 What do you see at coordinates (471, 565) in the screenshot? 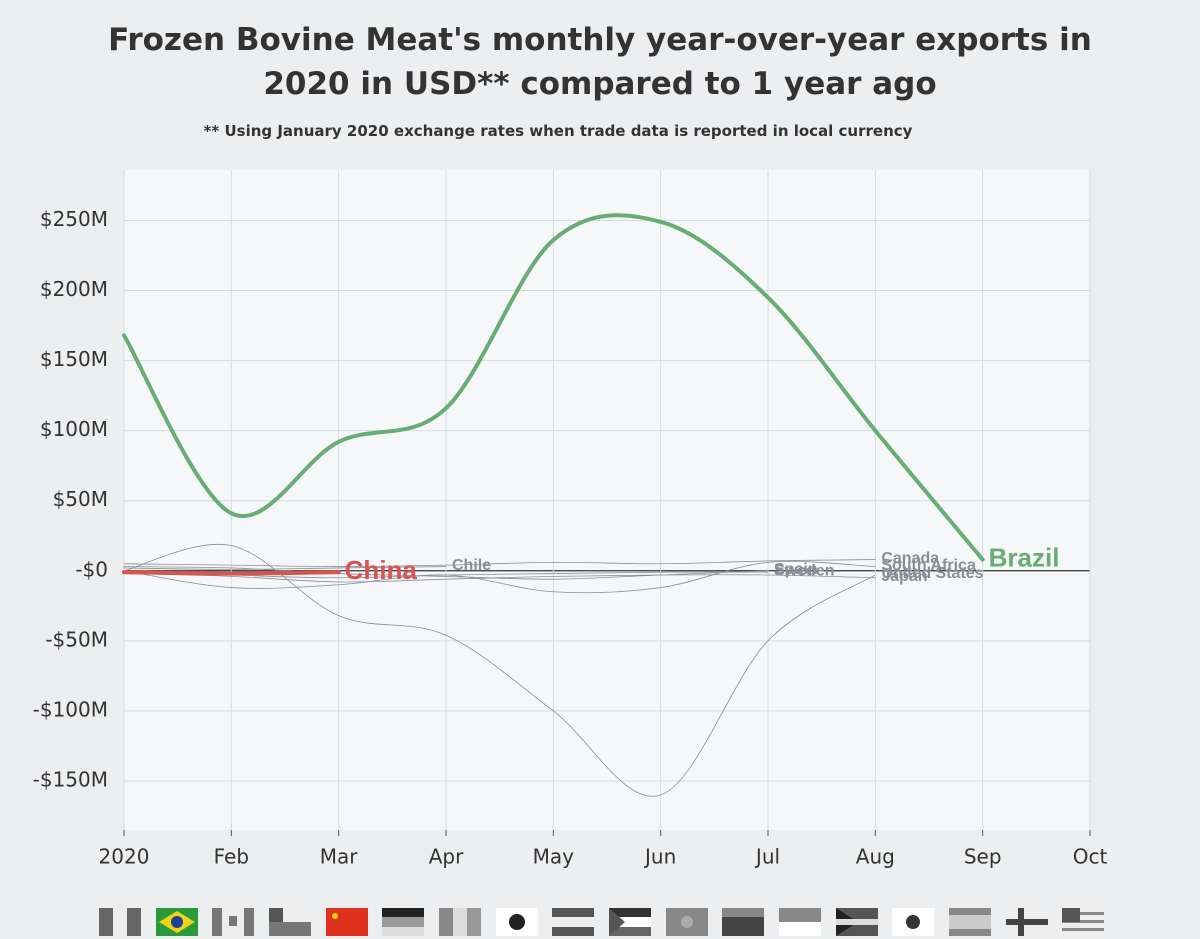
I see `series-label: Chile` at bounding box center [471, 565].